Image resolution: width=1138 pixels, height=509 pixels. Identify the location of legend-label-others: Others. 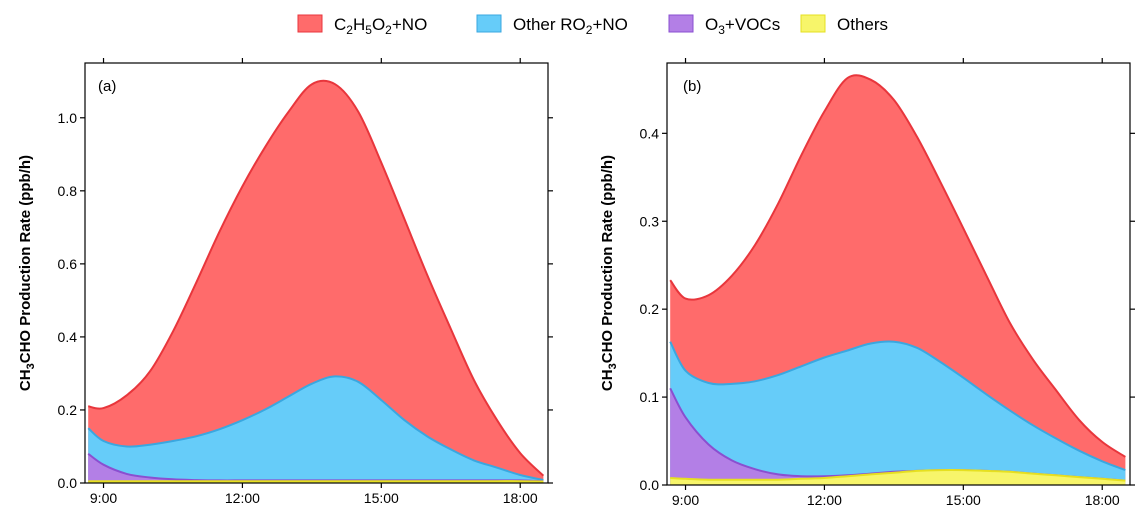
(862, 24).